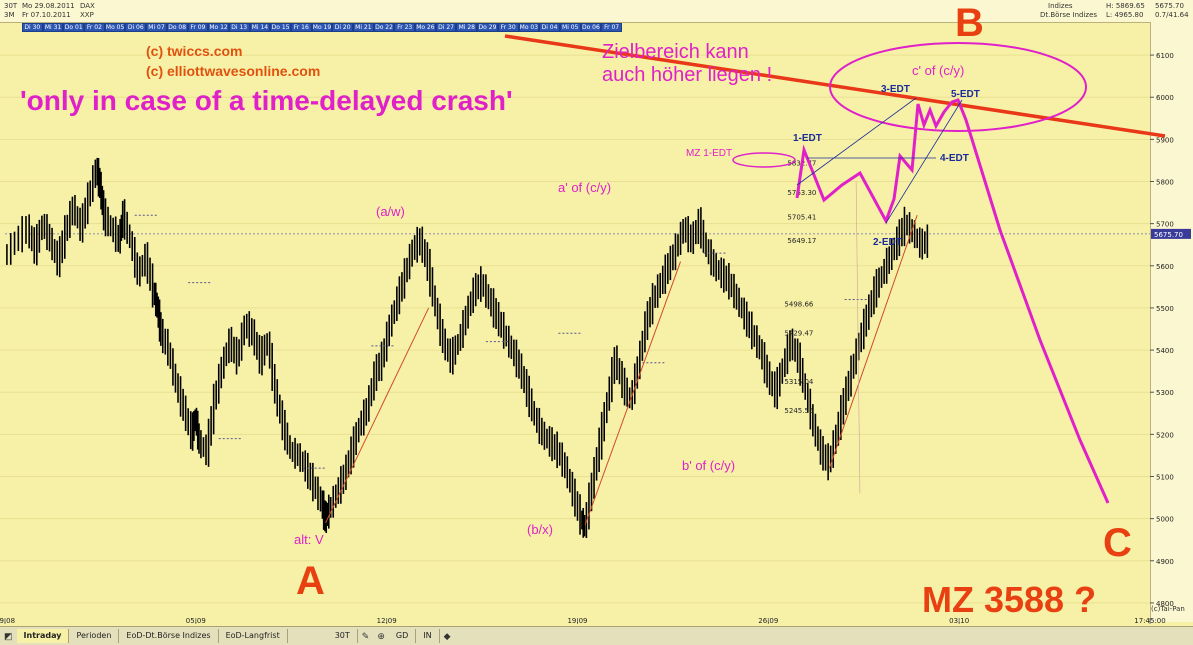 The width and height of the screenshot is (1193, 645). I want to click on trend-line-a, so click(377, 415).